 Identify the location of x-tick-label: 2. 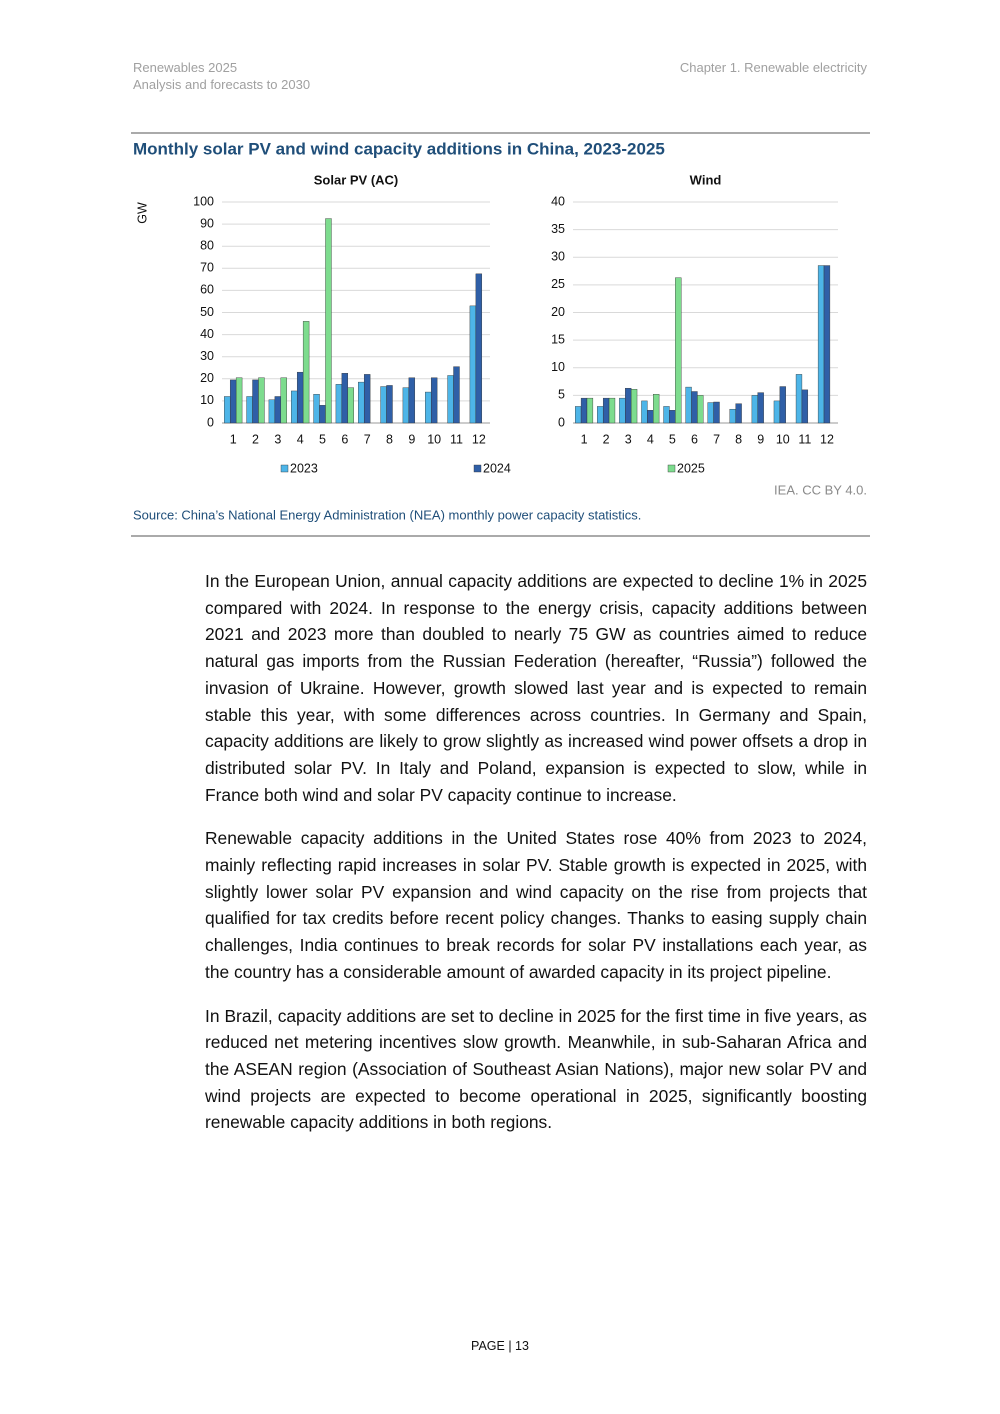
(606, 439).